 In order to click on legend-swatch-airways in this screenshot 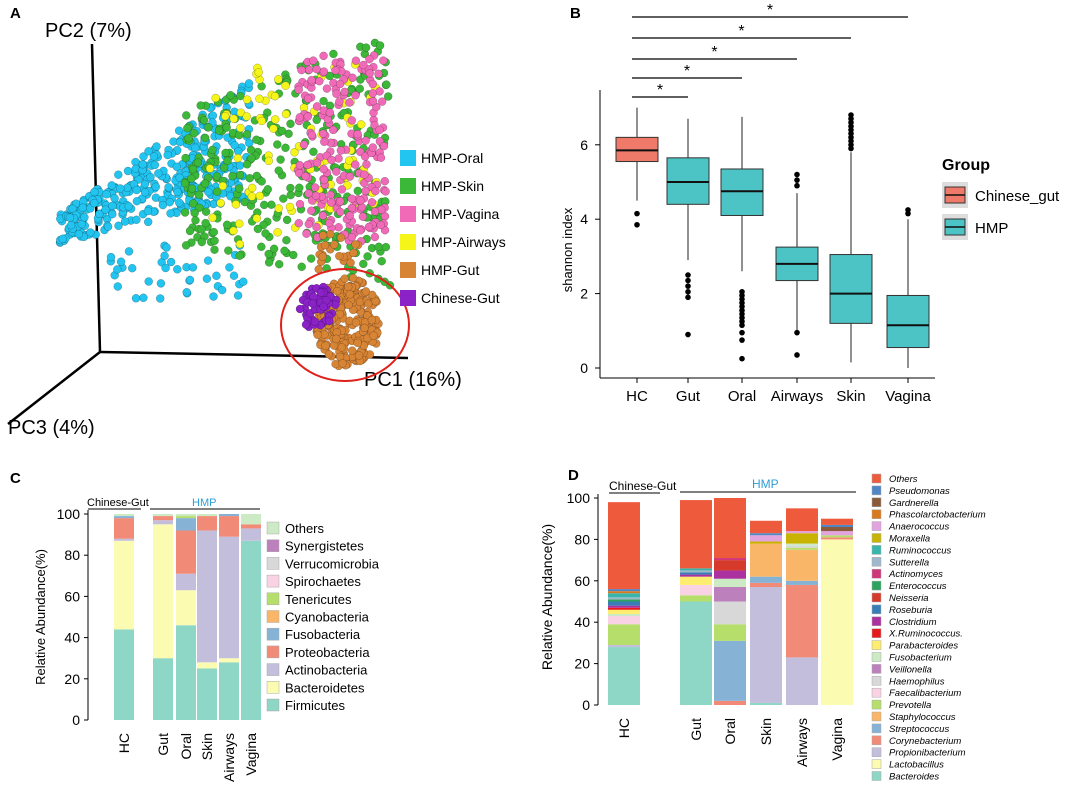, I will do `click(408, 242)`.